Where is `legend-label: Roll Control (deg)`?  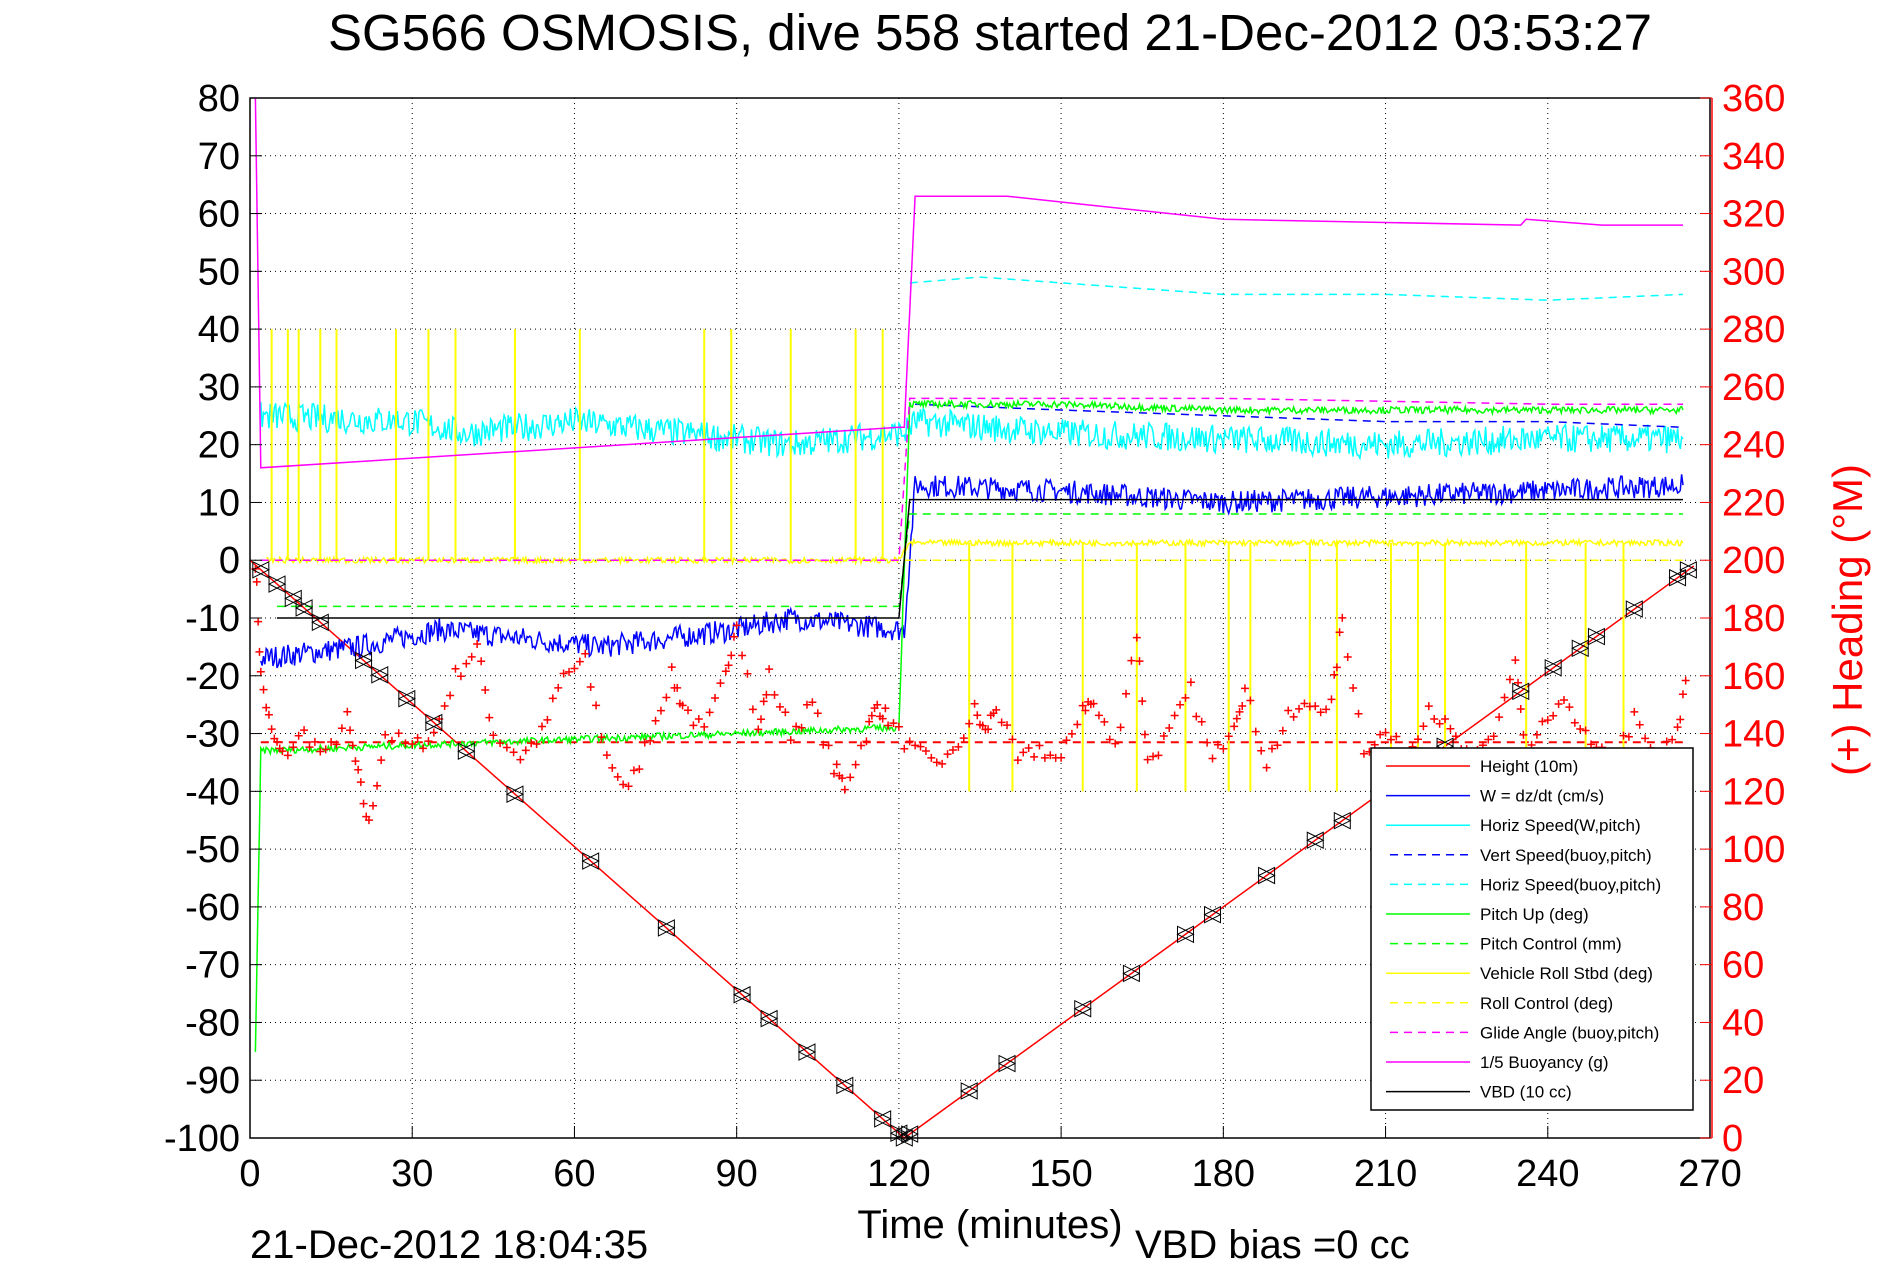 legend-label: Roll Control (deg) is located at coordinates (1546, 1003).